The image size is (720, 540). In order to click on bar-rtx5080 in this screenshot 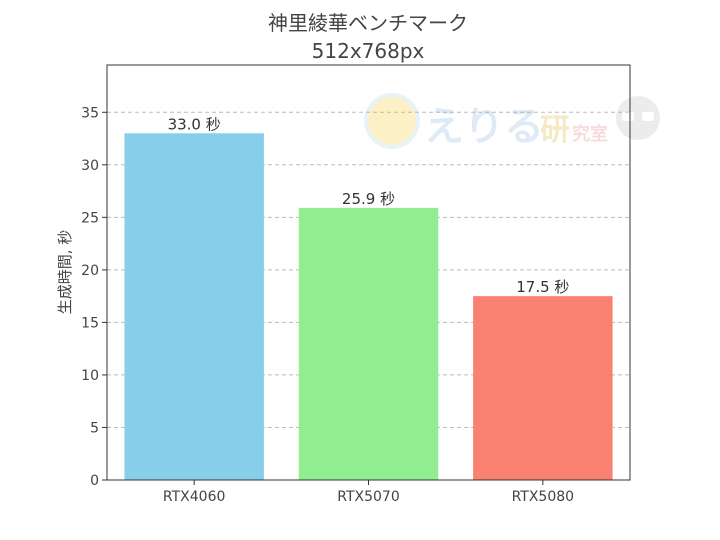, I will do `click(543, 388)`.